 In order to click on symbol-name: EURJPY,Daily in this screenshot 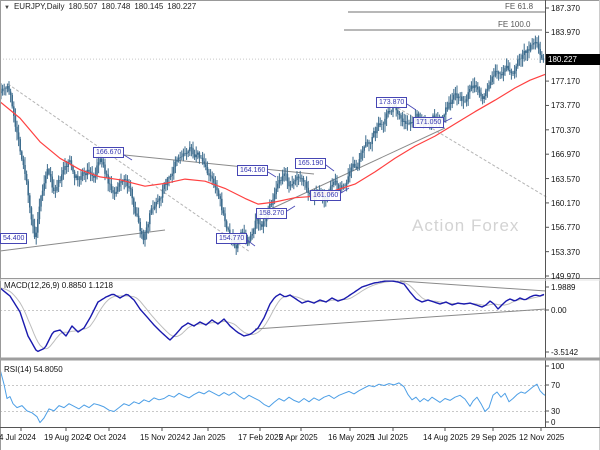, I will do `click(39, 6)`.